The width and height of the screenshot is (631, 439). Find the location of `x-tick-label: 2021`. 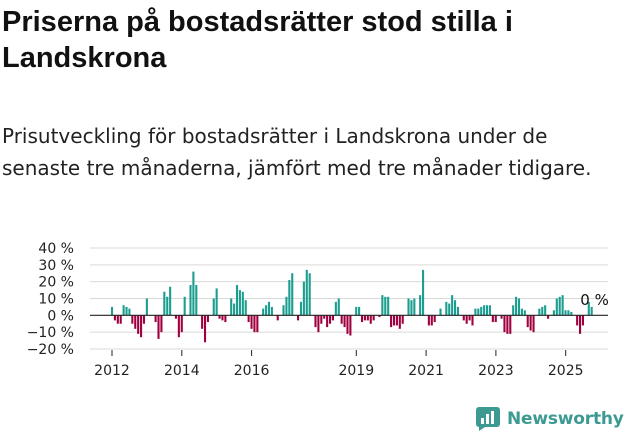

x-tick-label: 2021 is located at coordinates (426, 371).